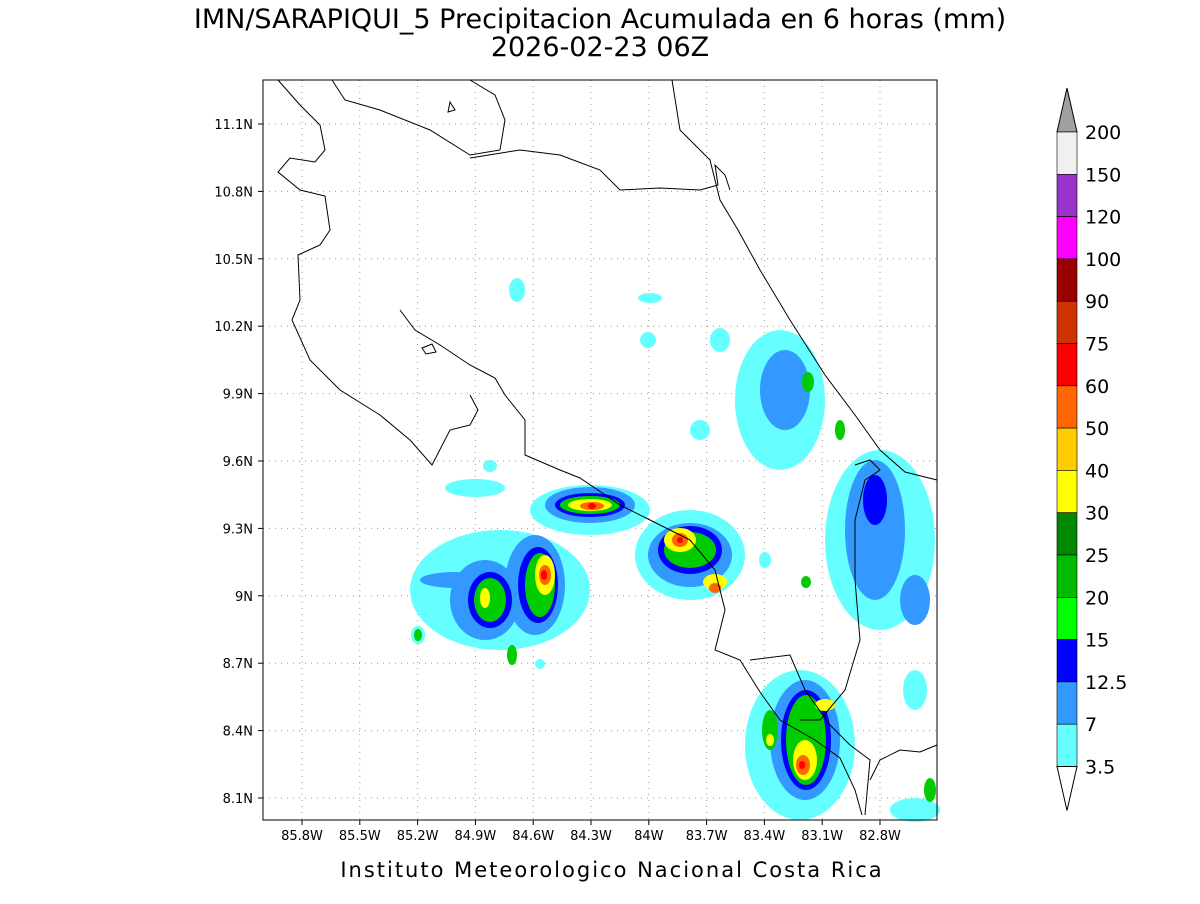 The image size is (1200, 904). I want to click on colorbar-label: 30, so click(1097, 514).